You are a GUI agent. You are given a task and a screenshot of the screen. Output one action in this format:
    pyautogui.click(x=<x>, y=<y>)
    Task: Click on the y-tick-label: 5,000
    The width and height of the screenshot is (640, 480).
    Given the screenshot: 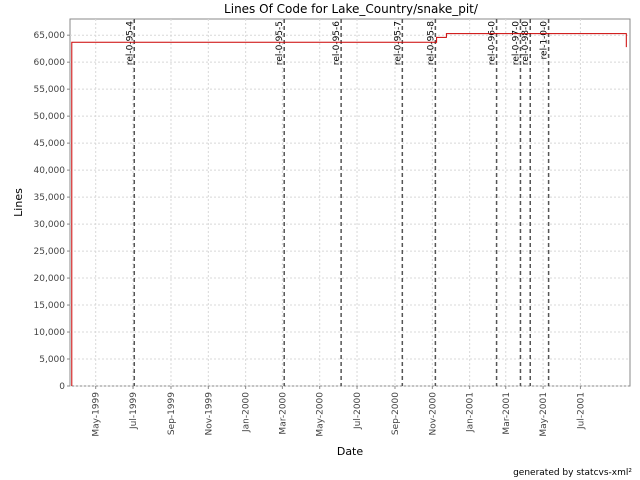 What is the action you would take?
    pyautogui.click(x=52, y=360)
    